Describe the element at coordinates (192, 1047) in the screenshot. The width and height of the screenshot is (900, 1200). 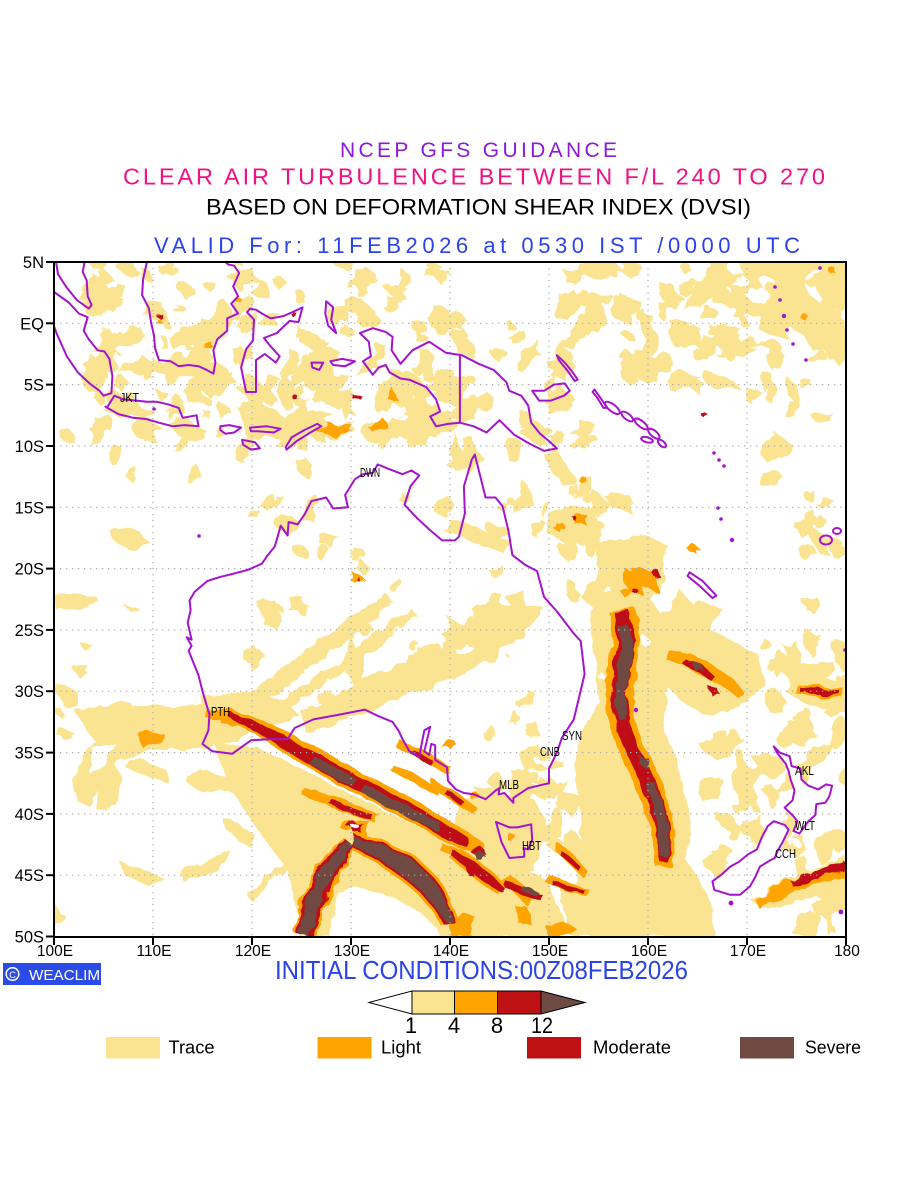
I see `svg-text: Trace` at that location.